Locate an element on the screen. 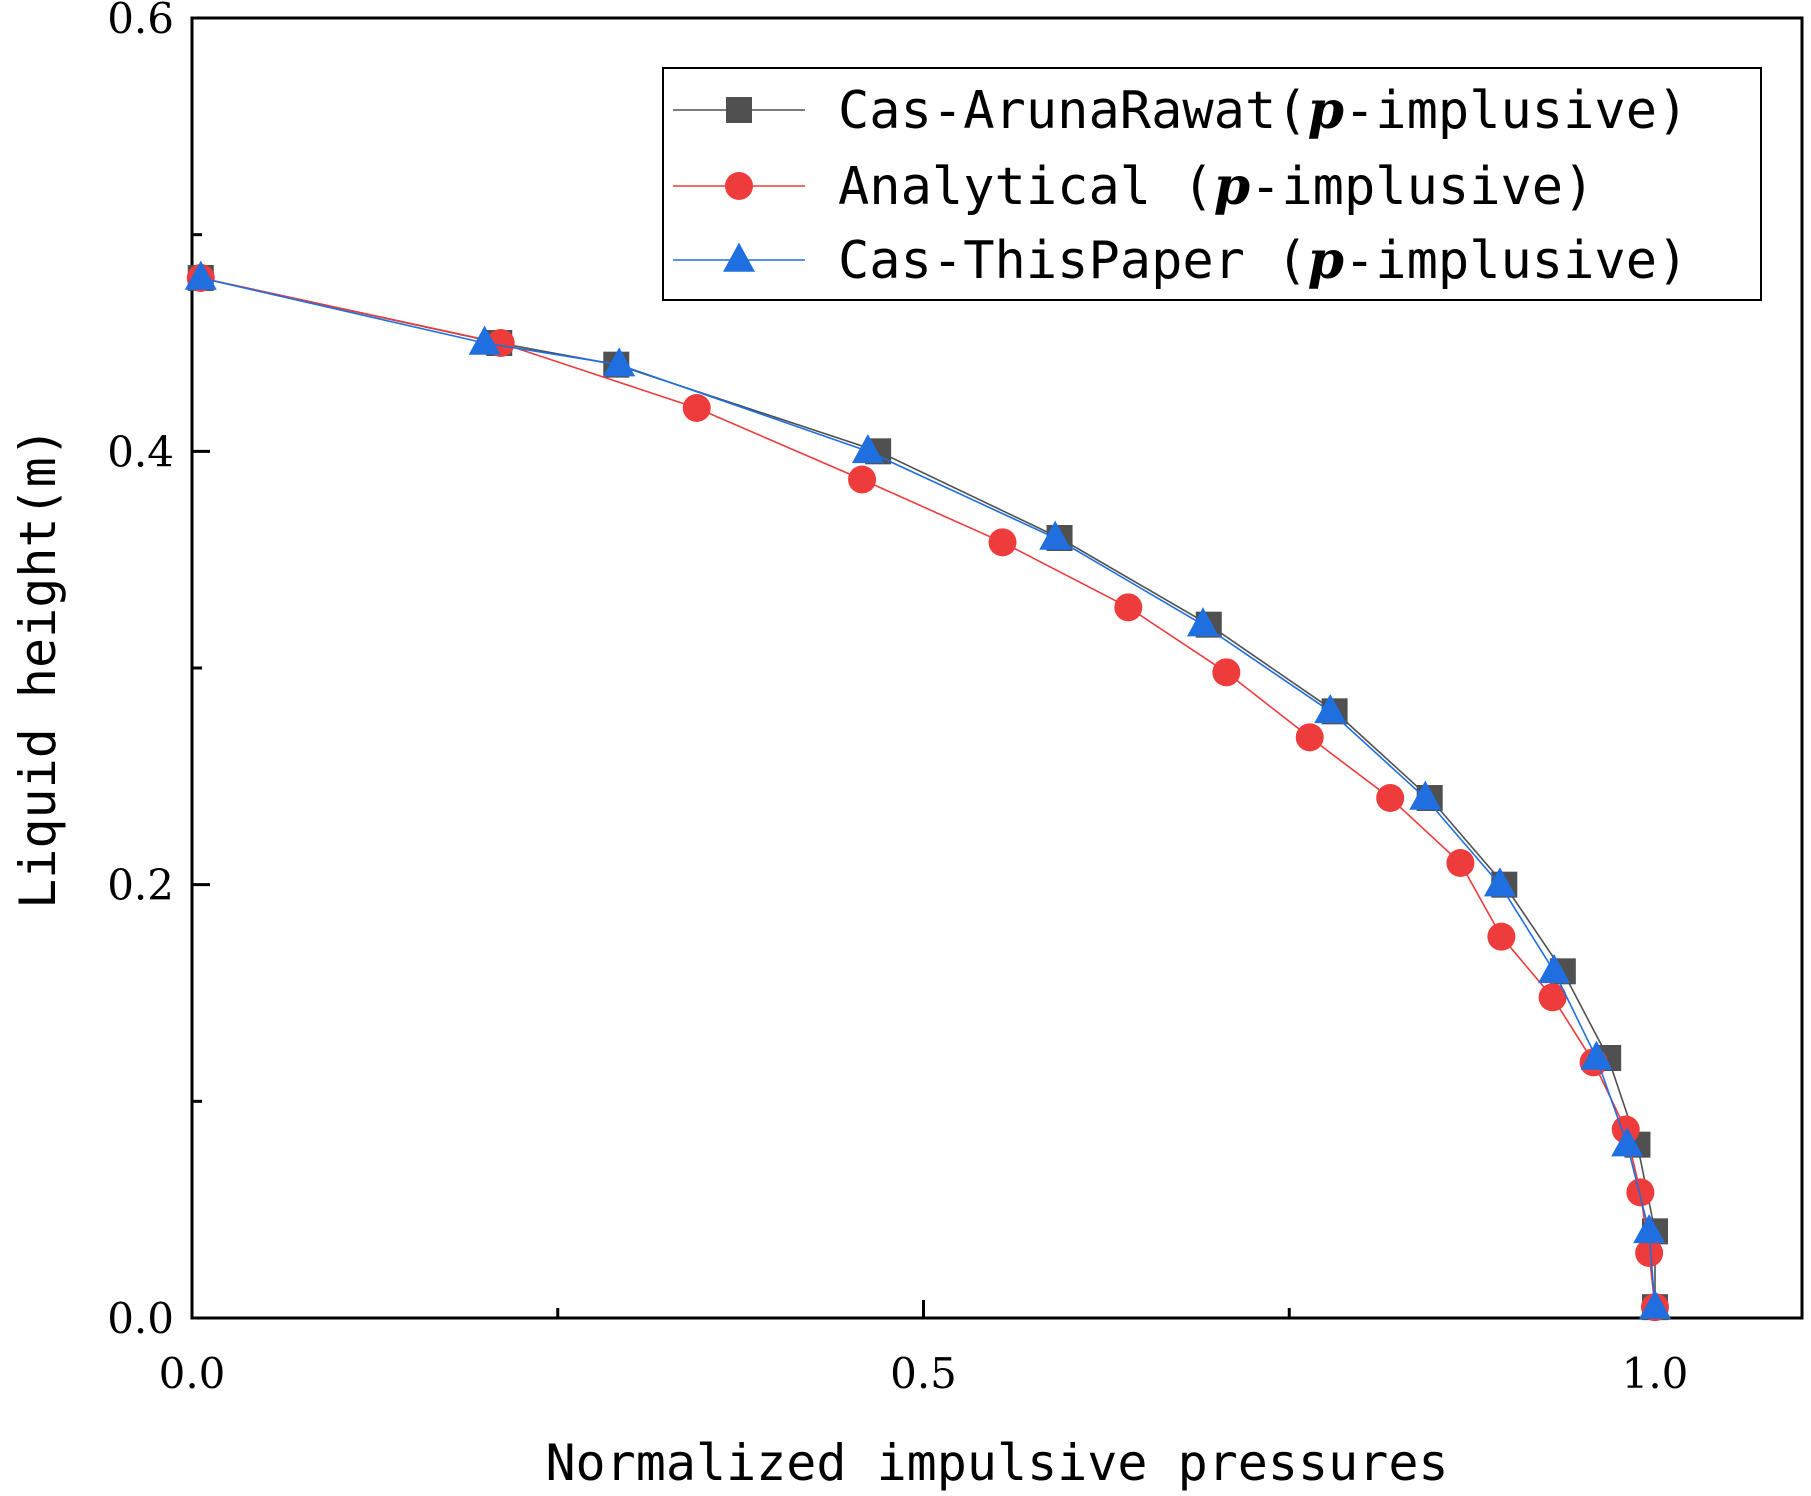 The height and width of the screenshot is (1496, 1811). x-axis-title: Normalized impulsive pressures is located at coordinates (996, 1463).